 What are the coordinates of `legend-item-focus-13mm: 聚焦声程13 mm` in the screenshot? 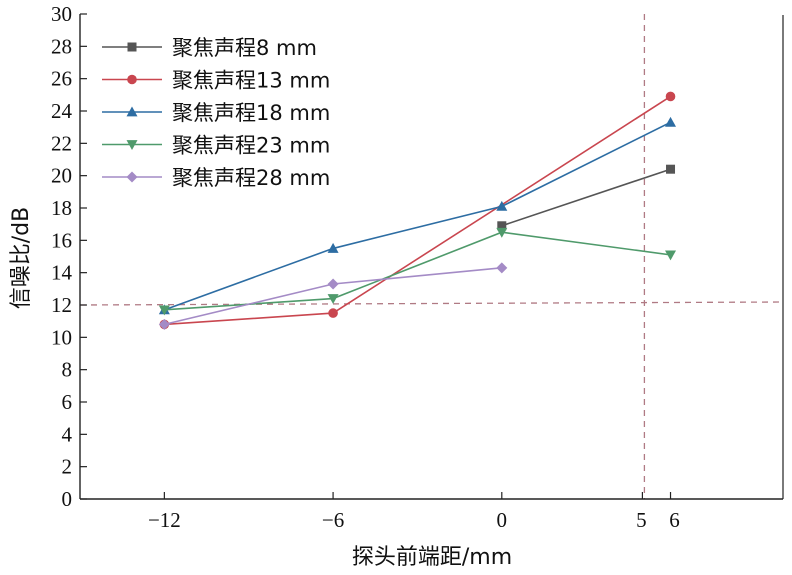 It's located at (216, 81).